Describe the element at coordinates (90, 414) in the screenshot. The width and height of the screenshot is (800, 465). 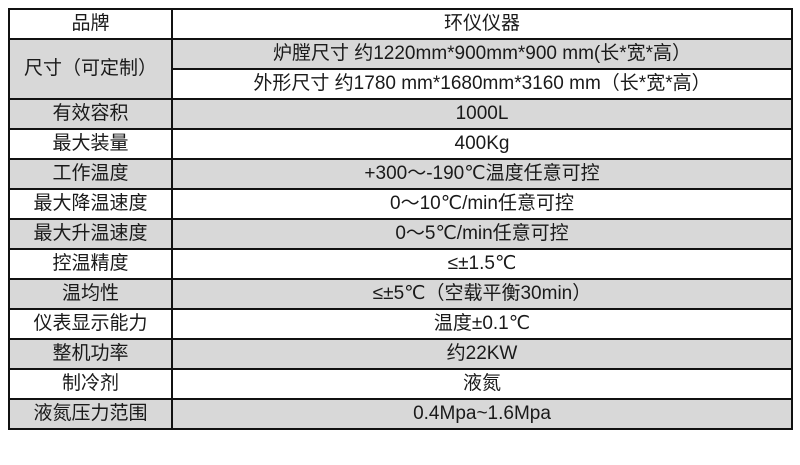
I see `spec-label-ln2-pressure-range: 液氮压力范围` at that location.